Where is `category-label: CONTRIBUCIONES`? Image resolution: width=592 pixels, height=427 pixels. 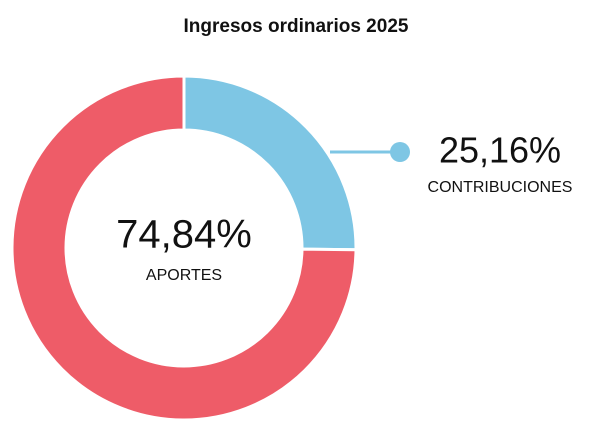 category-label: CONTRIBUCIONES is located at coordinates (500, 187).